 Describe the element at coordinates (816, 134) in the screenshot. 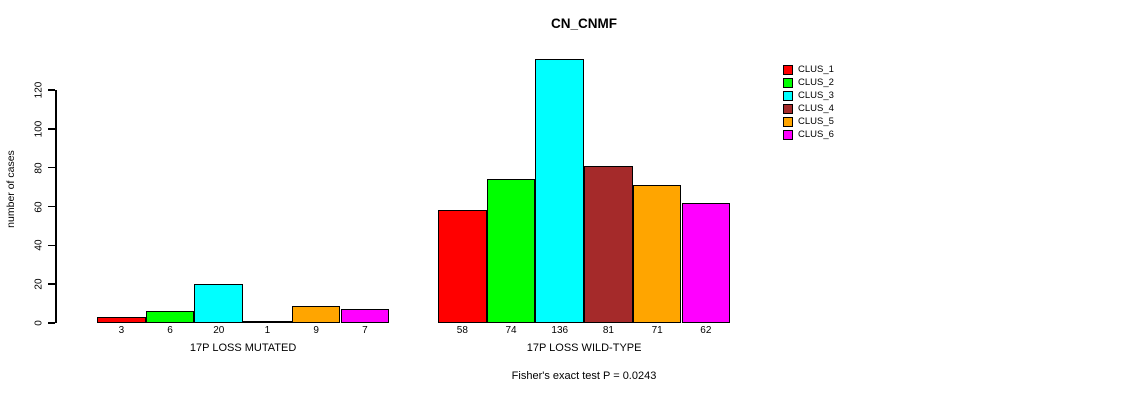

I see `legend-label-clus_6: CLUS_6` at that location.